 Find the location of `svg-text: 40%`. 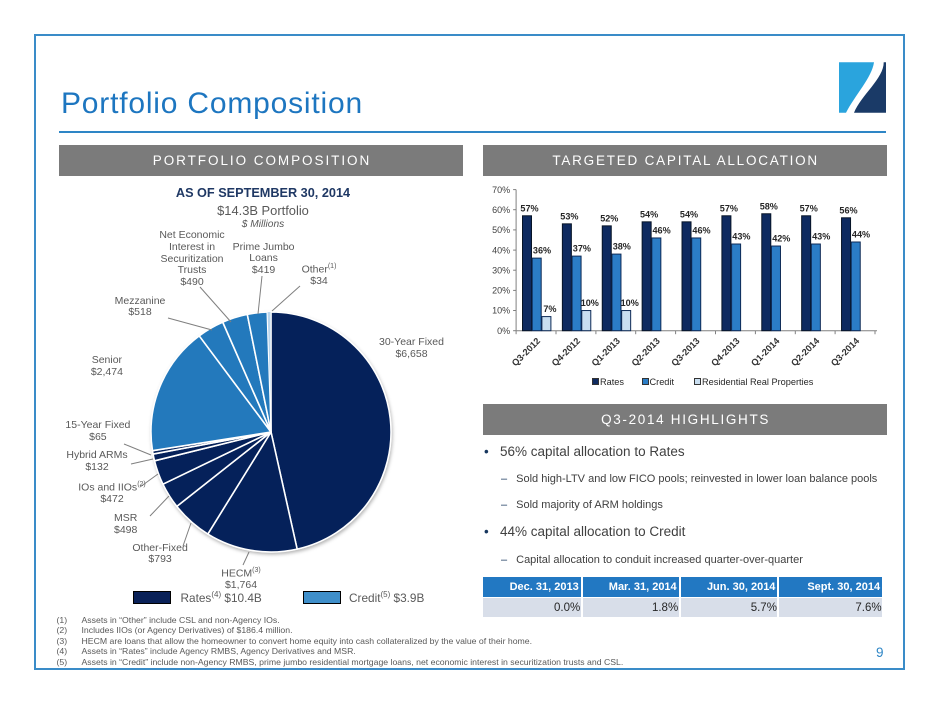

svg-text: 40% is located at coordinates (501, 250).